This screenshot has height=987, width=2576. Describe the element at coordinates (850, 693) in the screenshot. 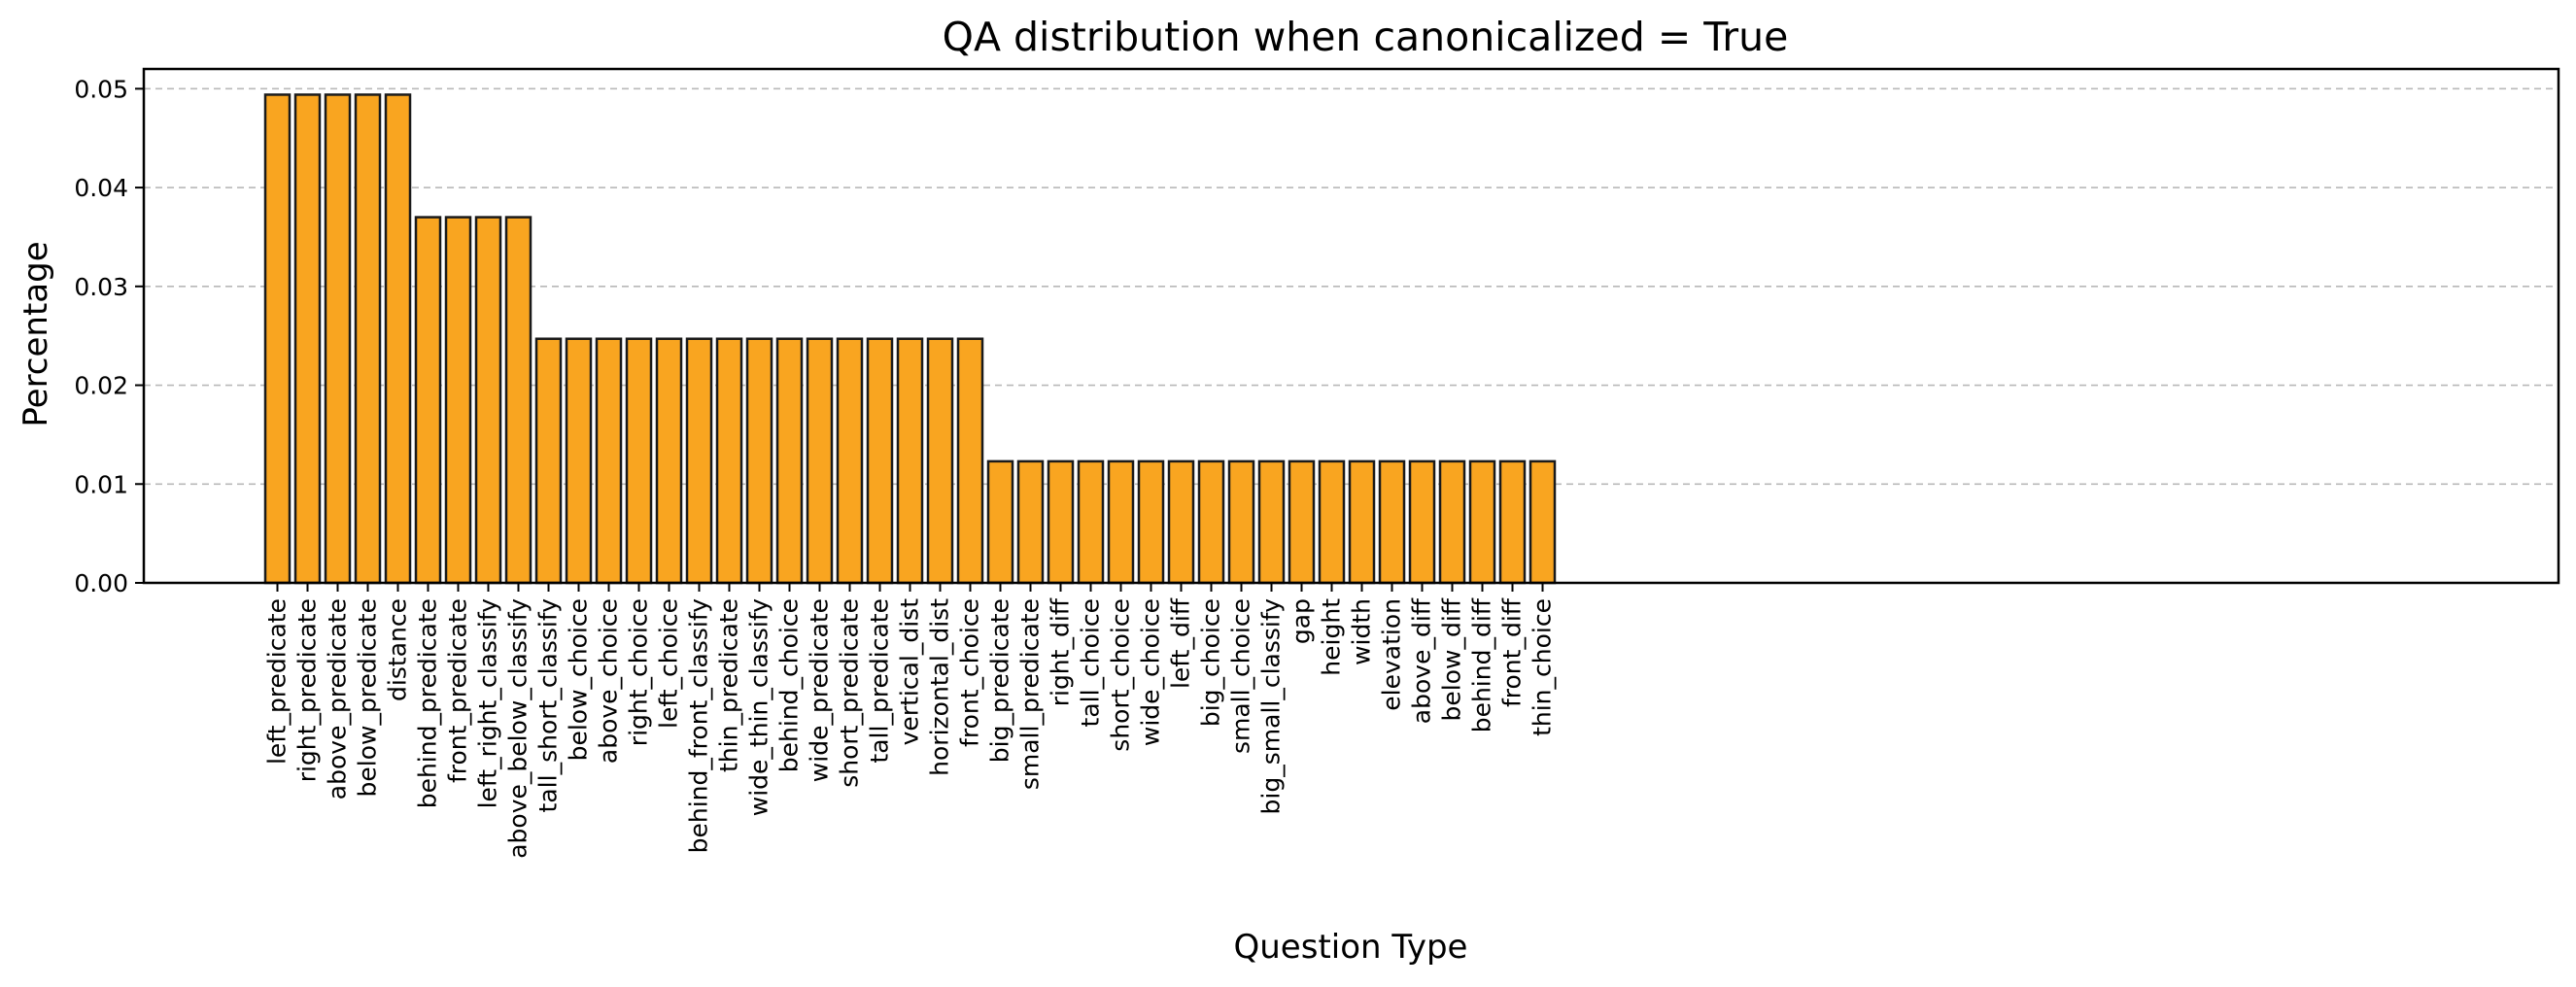

I see `x-tick-label: short_predicate` at that location.